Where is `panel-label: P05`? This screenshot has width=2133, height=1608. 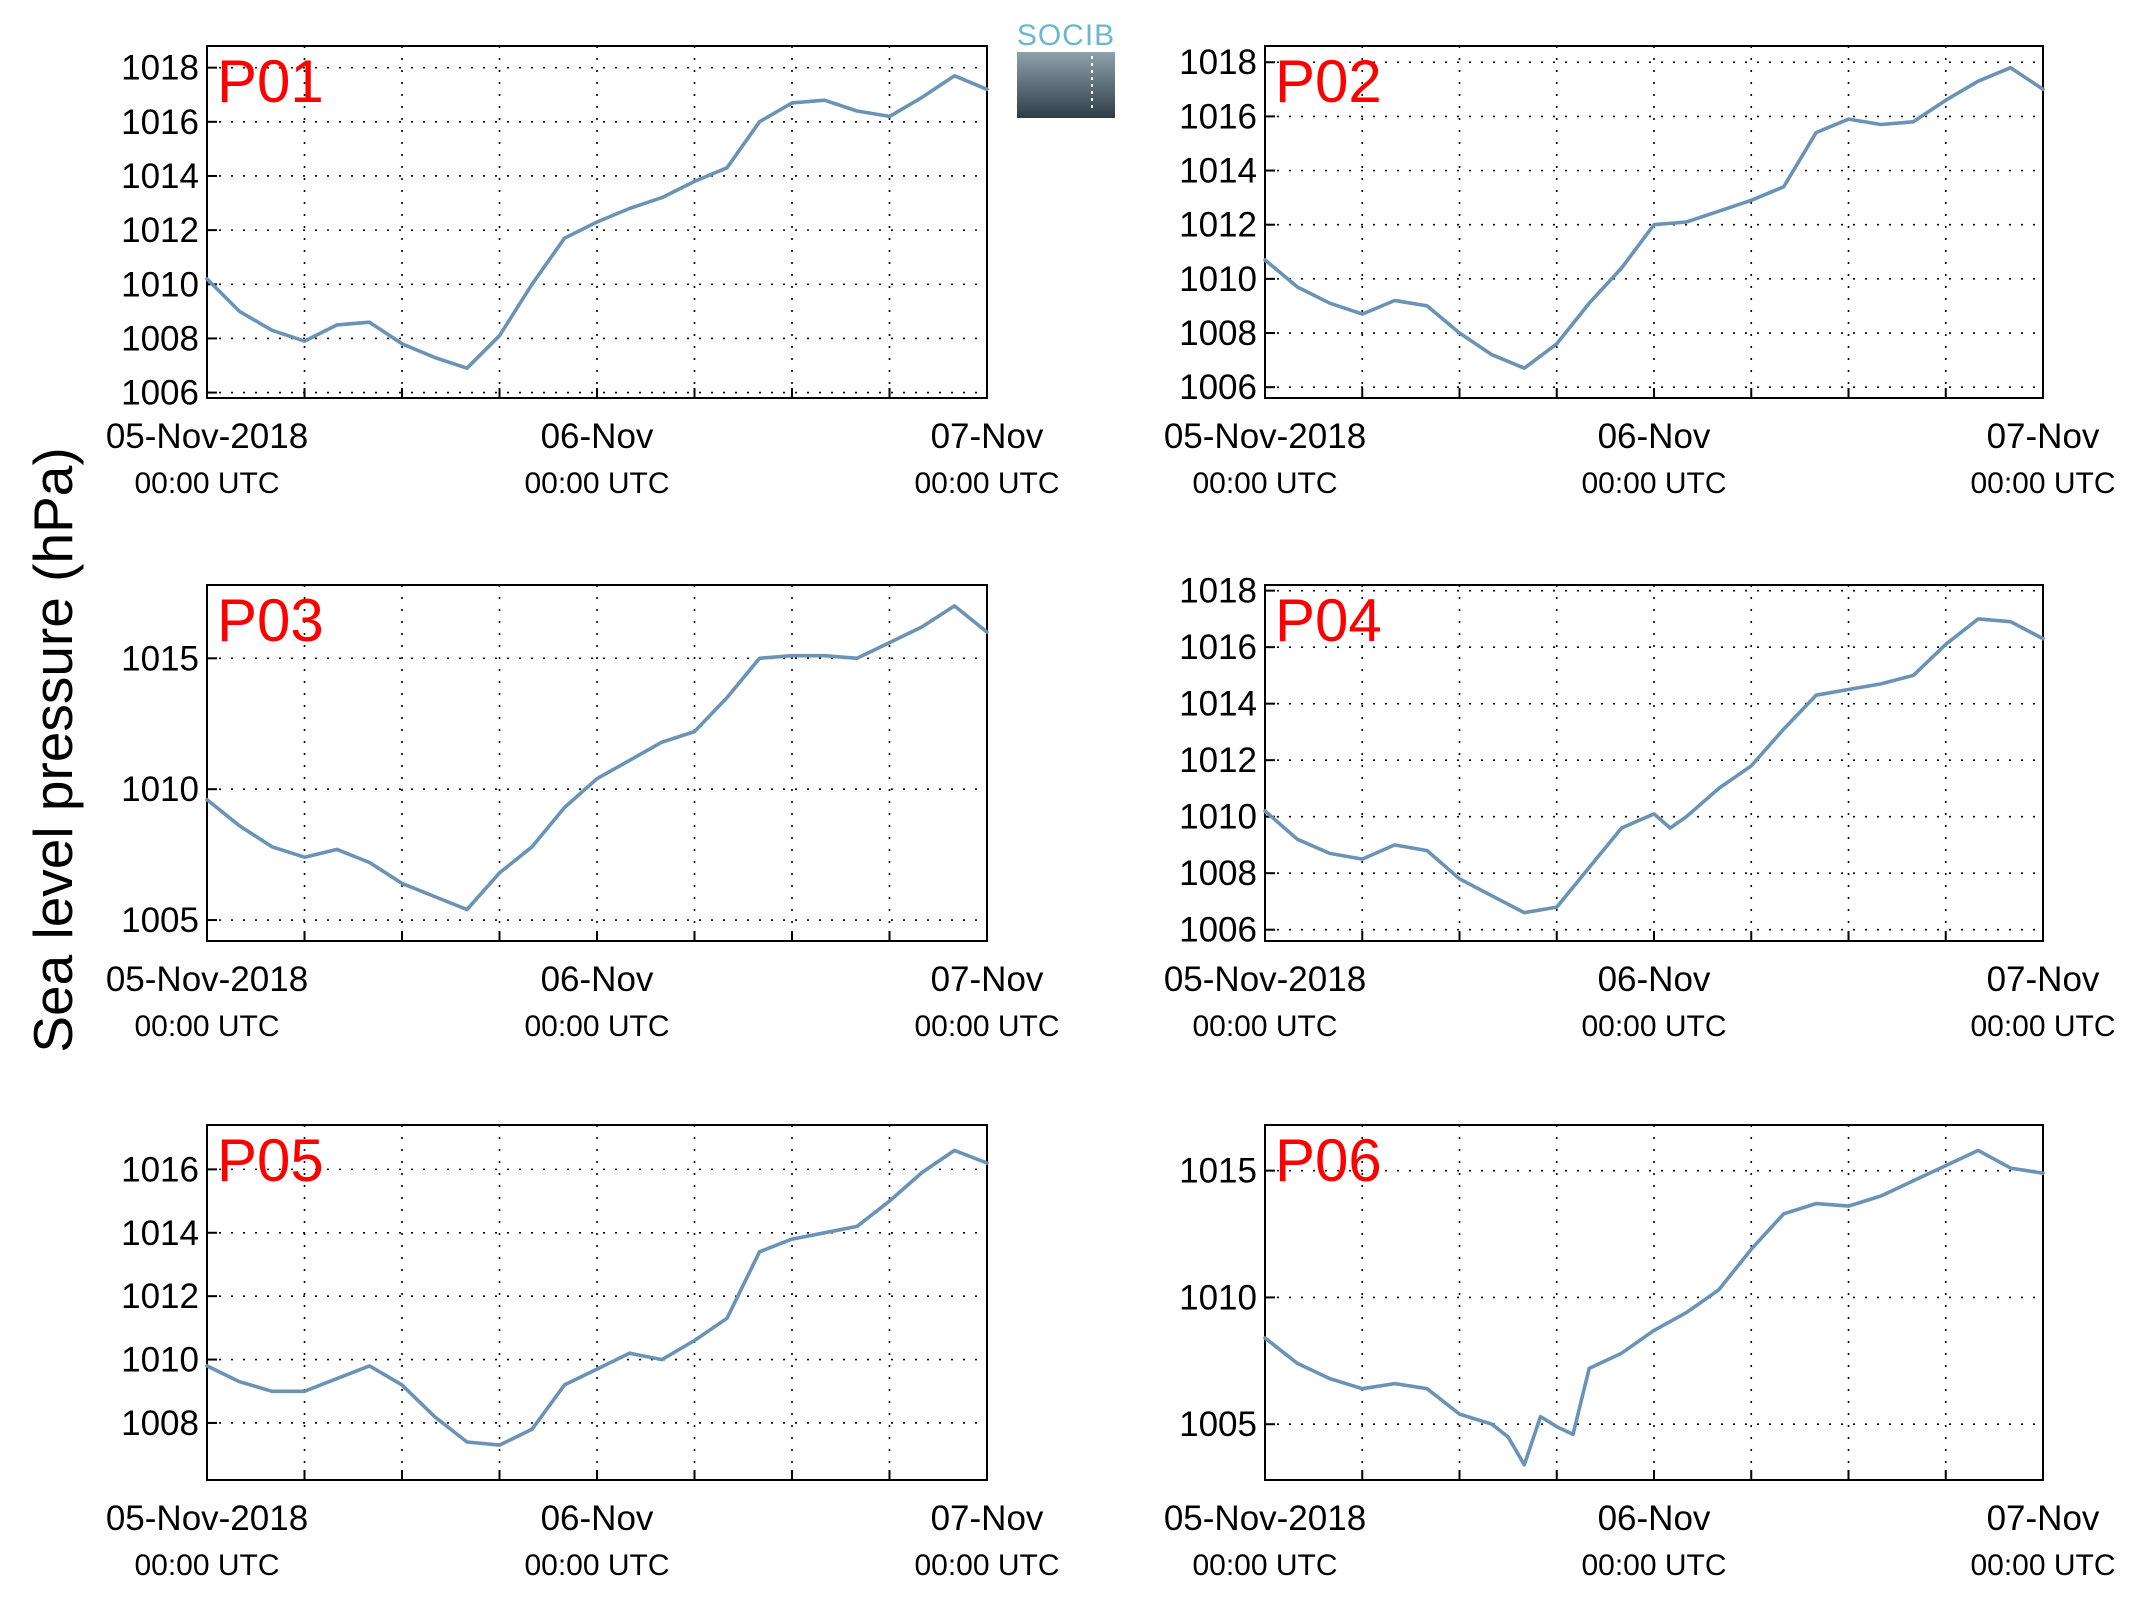
panel-label: P05 is located at coordinates (270, 1160).